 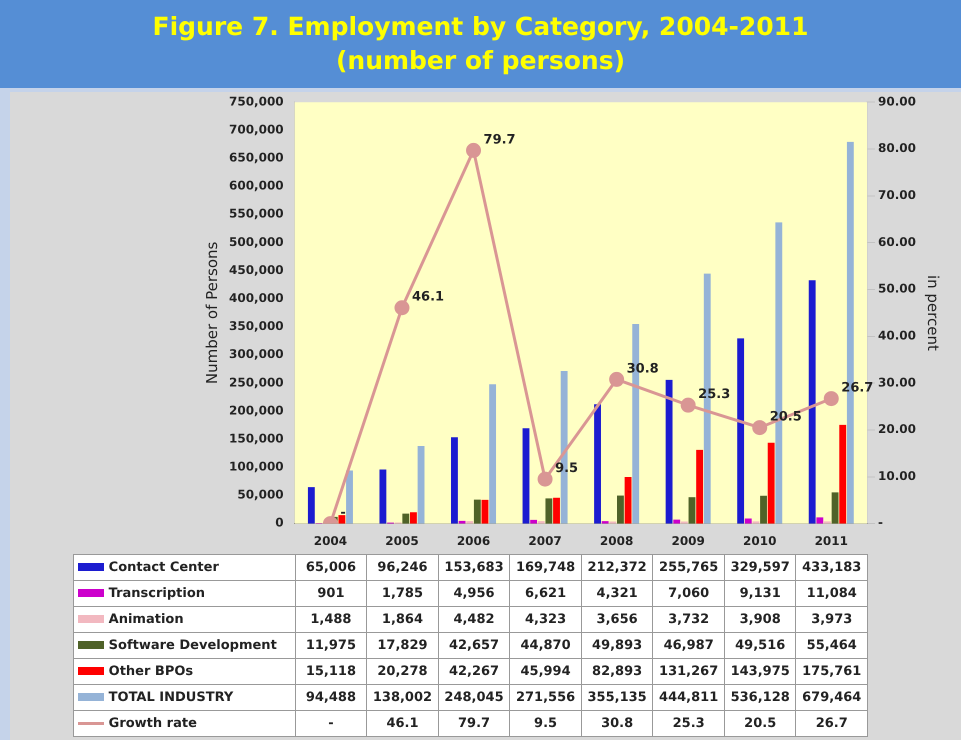 What do you see at coordinates (545, 723) in the screenshot?
I see `data-label: 9.5` at bounding box center [545, 723].